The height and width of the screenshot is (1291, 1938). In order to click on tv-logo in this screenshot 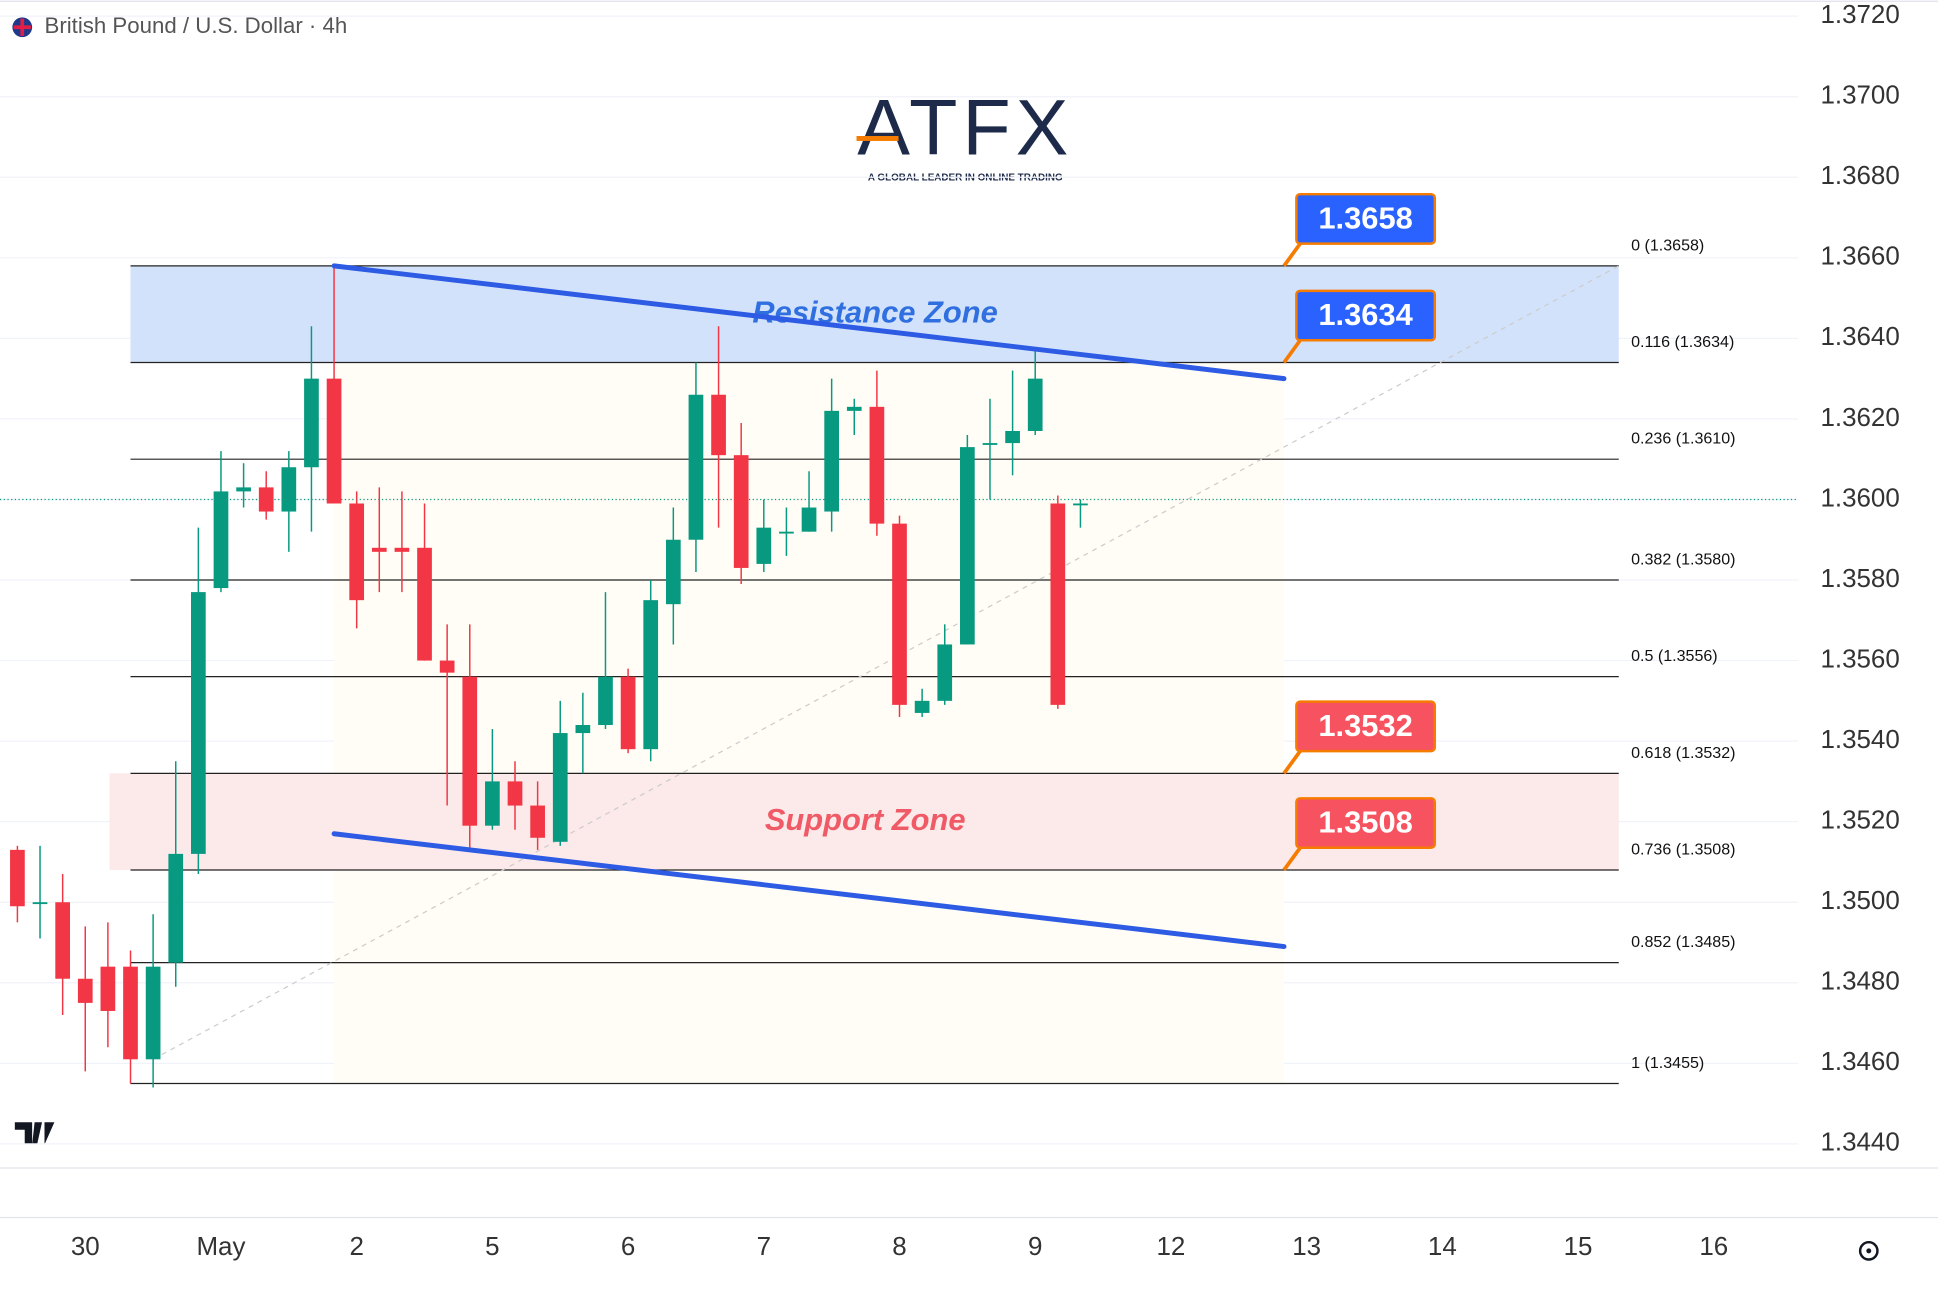, I will do `click(34, 1133)`.